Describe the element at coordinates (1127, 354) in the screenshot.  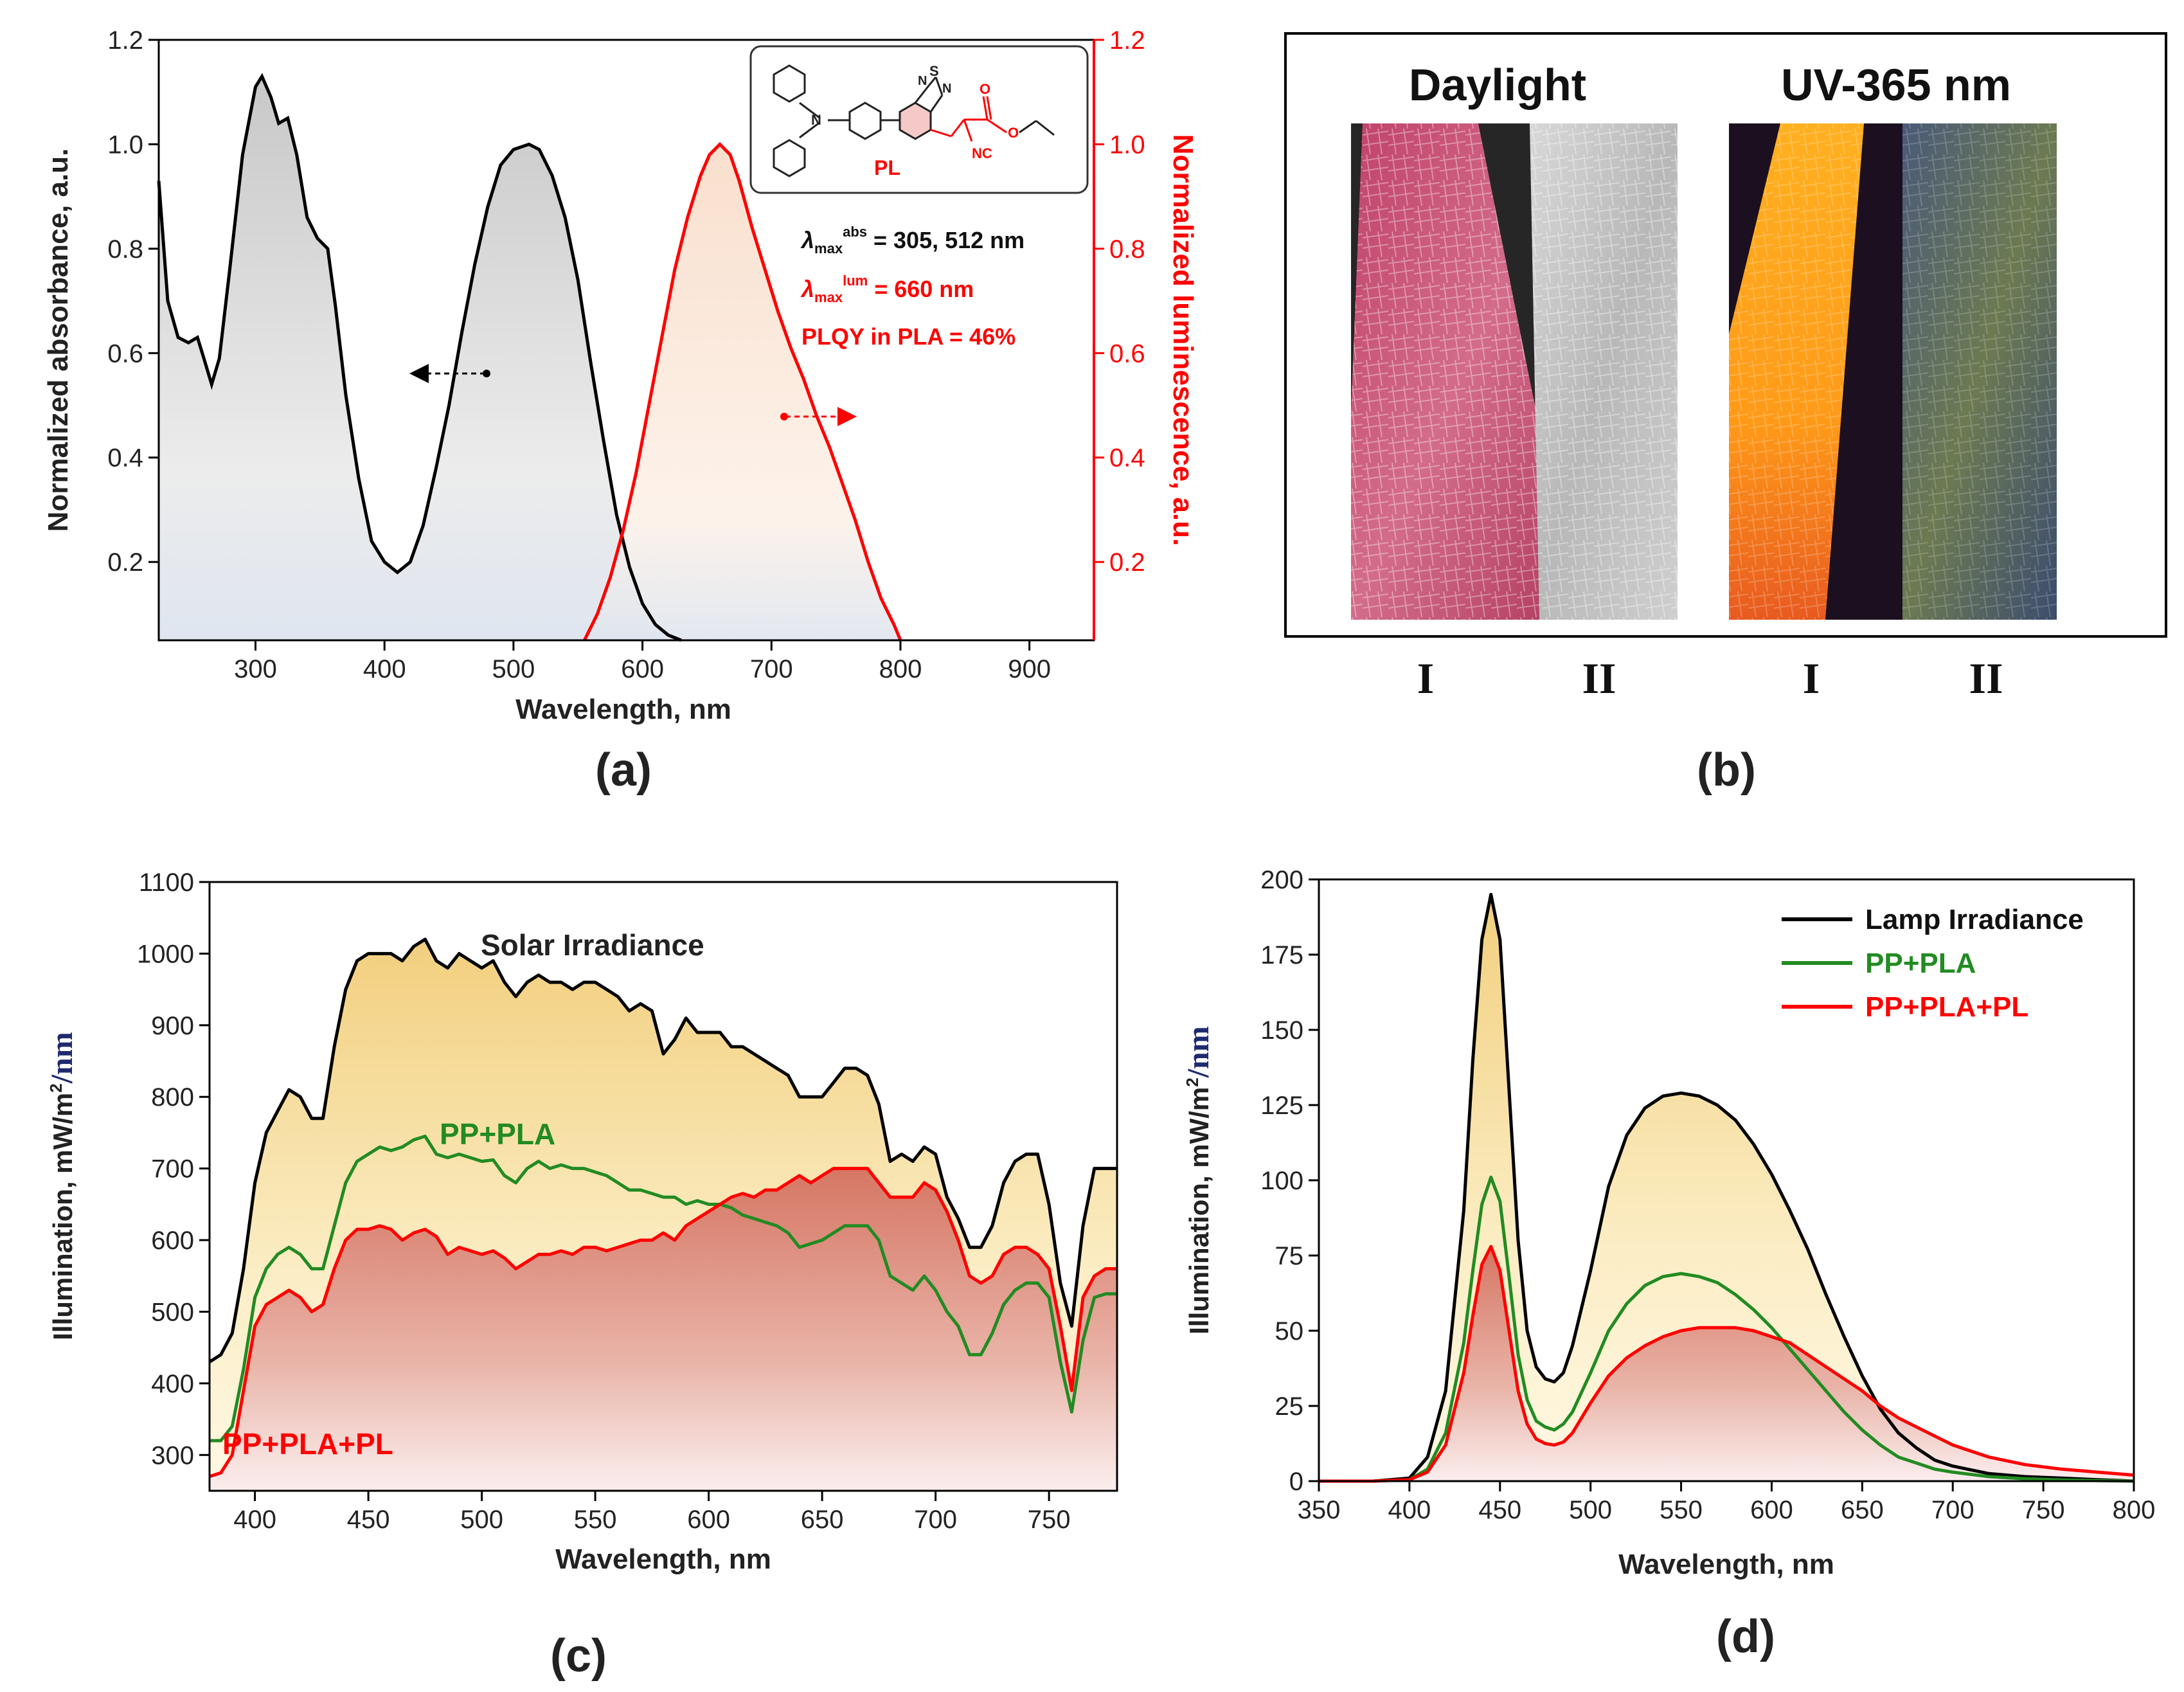
I see `panel-a-y2-tick-label: 0.6` at that location.